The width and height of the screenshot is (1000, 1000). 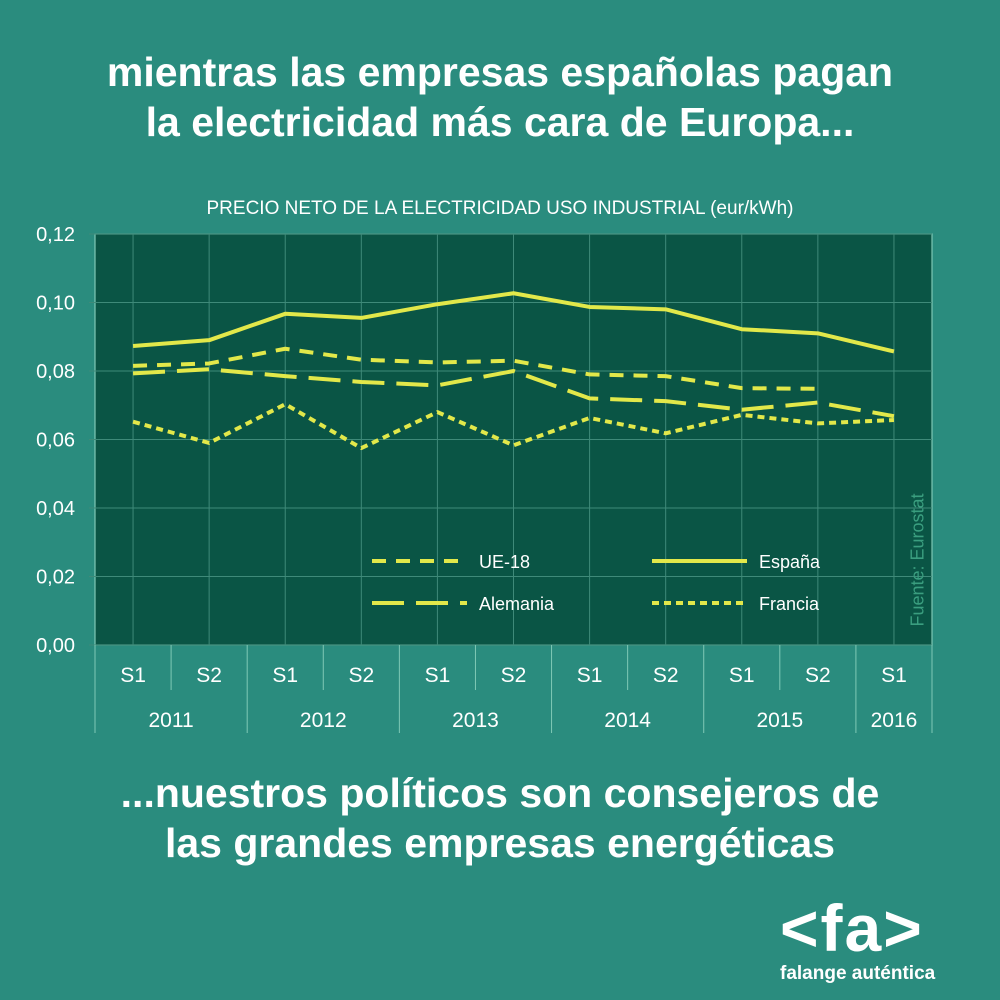 I want to click on logo-mark: <fa>, so click(x=852, y=928).